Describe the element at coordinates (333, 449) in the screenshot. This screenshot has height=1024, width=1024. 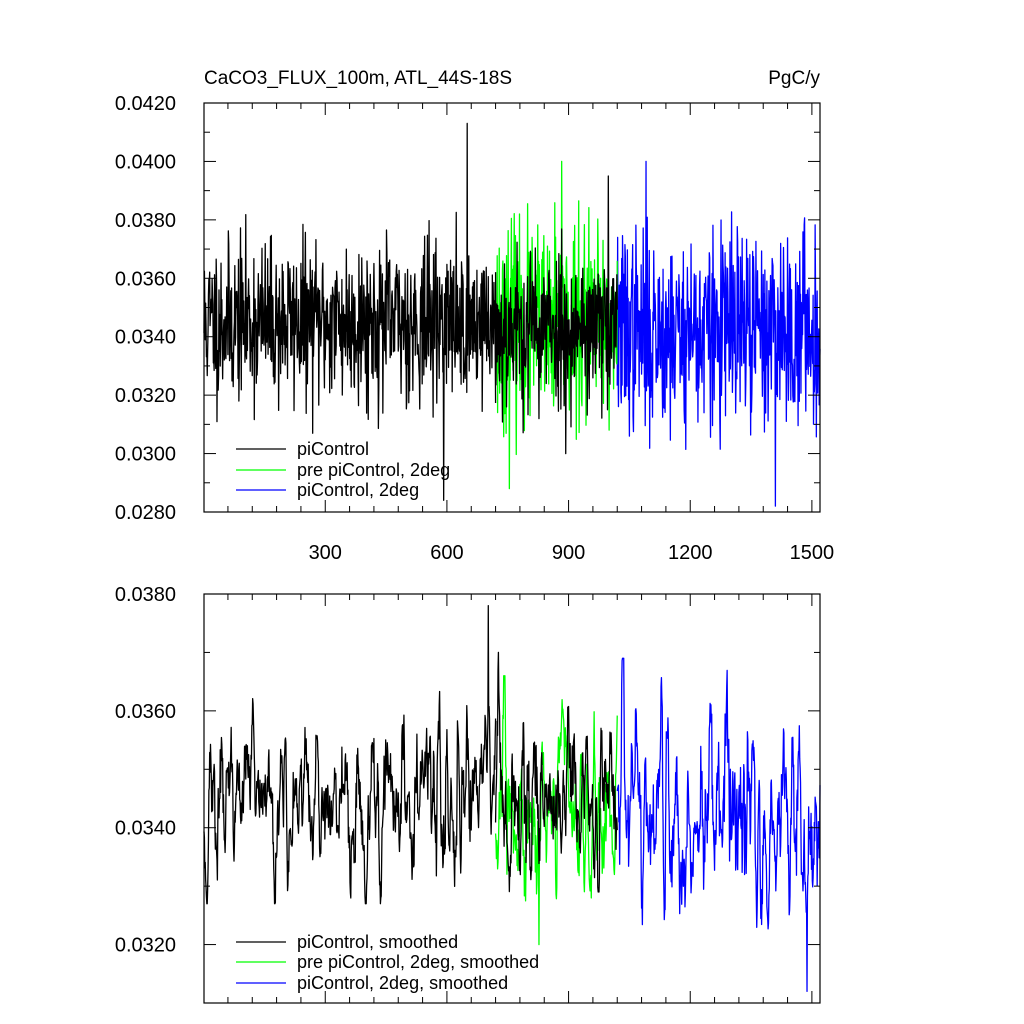
I see `legend-label-picontrol: piControl` at that location.